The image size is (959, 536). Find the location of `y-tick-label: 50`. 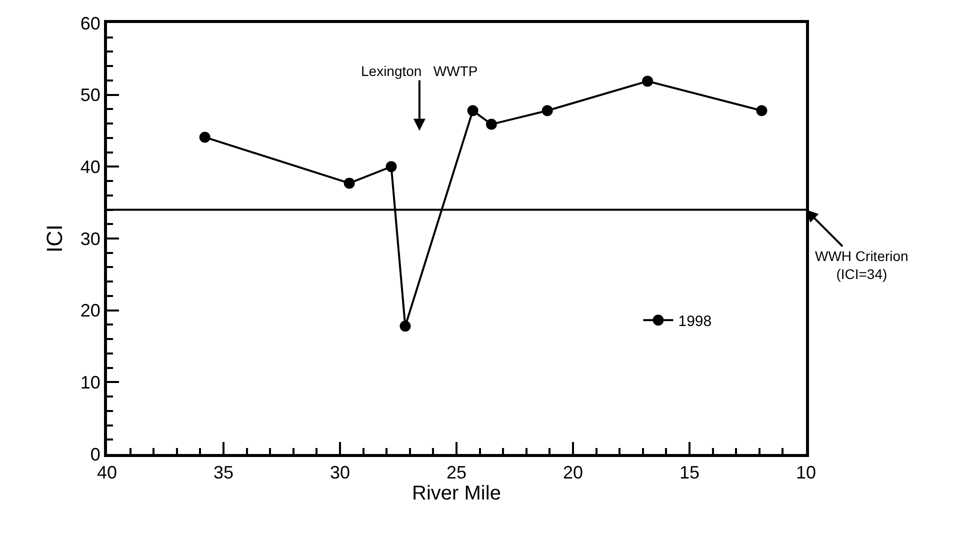

y-tick-label: 50 is located at coordinates (90, 95).